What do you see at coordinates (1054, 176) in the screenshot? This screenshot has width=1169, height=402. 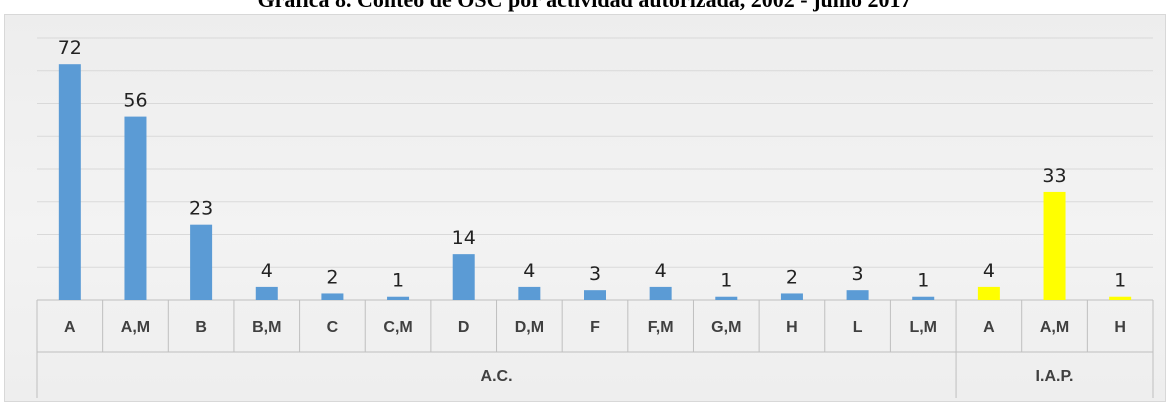 I see `data-label: 33` at bounding box center [1054, 176].